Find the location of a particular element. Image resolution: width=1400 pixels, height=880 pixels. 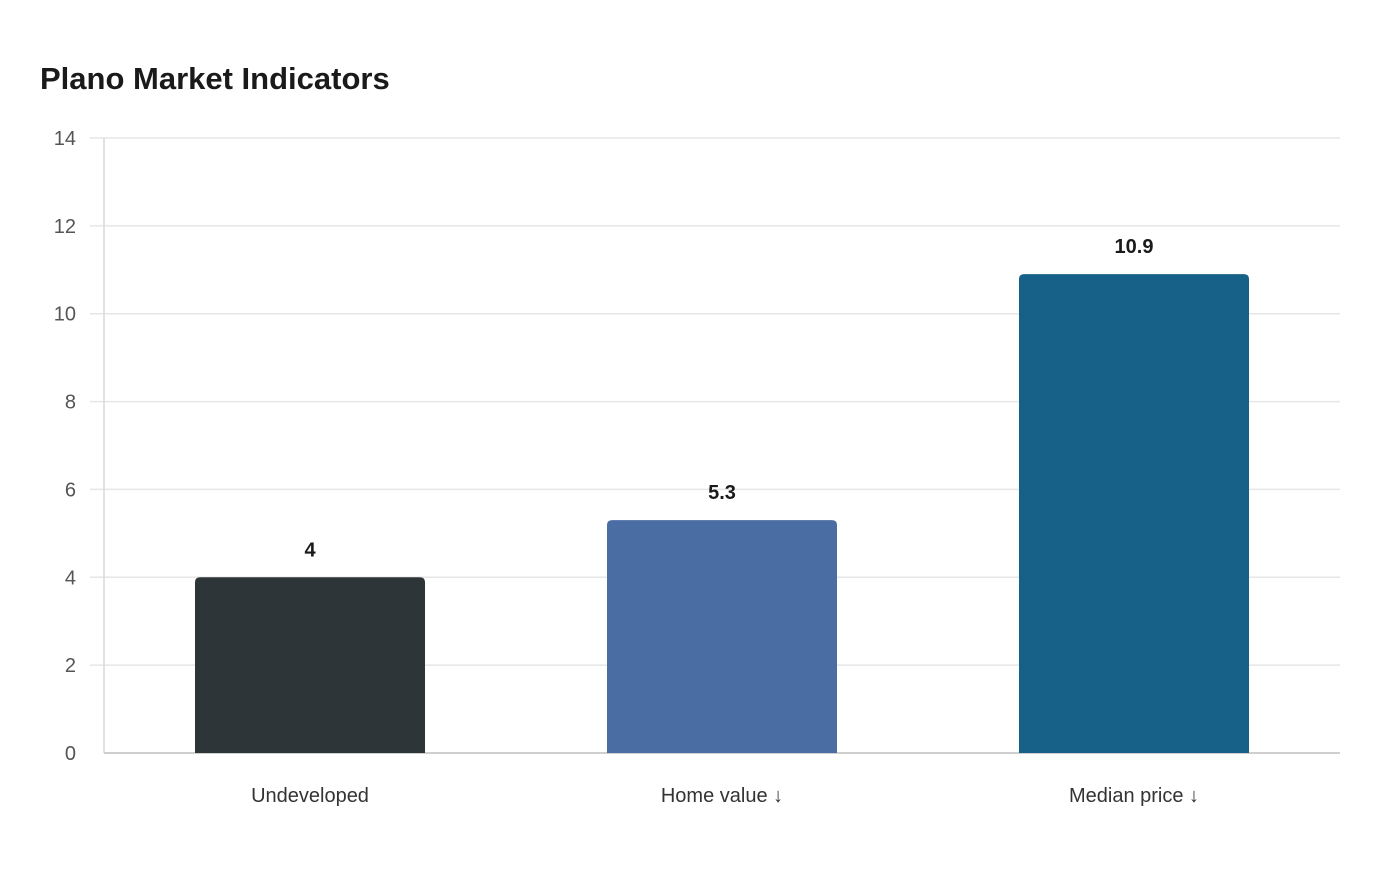

bar-value-label: 5.3 is located at coordinates (722, 493).